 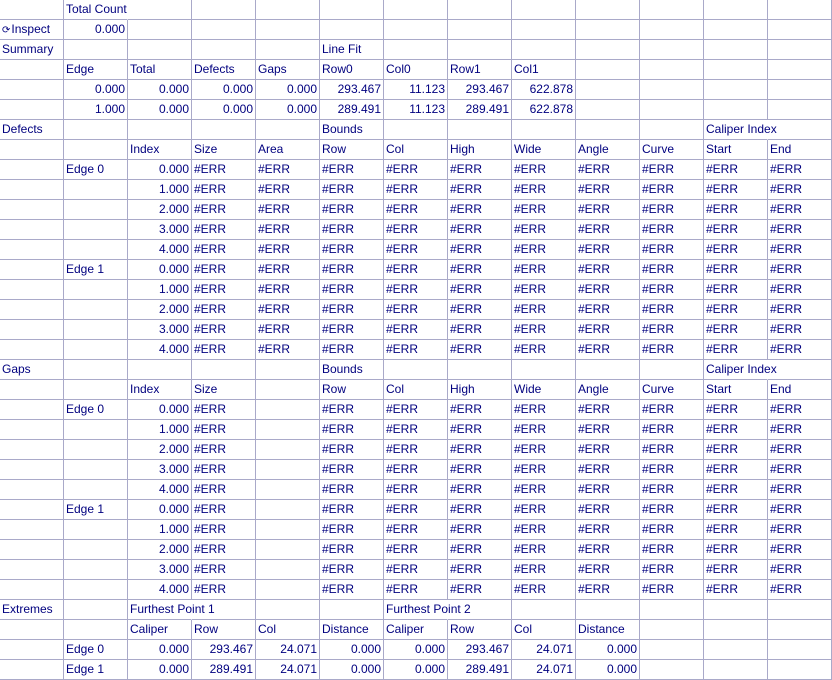 What do you see at coordinates (352, 230) in the screenshot?
I see `cell-r11-c5: #ERR` at bounding box center [352, 230].